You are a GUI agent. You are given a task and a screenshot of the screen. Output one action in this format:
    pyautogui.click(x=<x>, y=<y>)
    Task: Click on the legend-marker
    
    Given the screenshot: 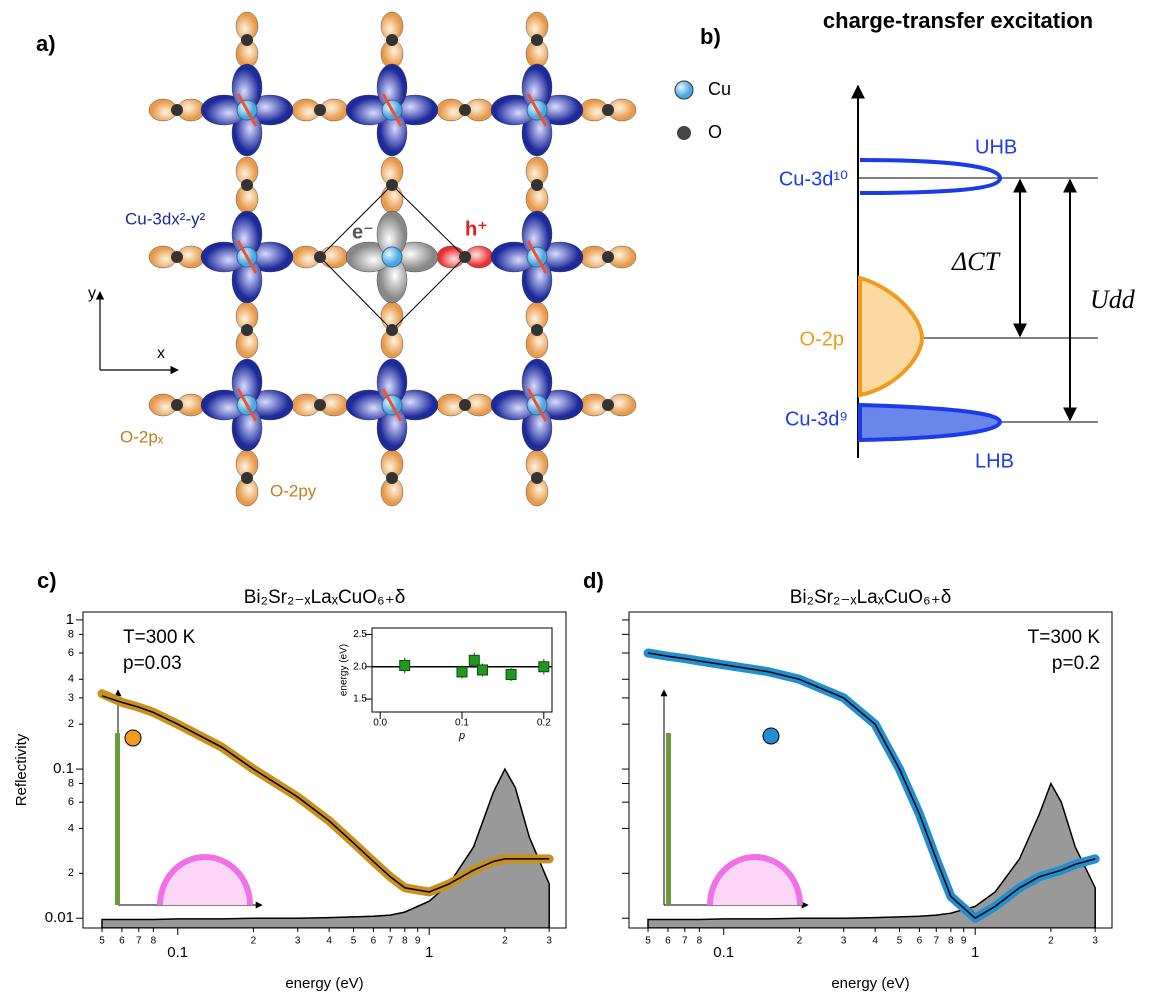 What is the action you would take?
    pyautogui.click(x=684, y=90)
    